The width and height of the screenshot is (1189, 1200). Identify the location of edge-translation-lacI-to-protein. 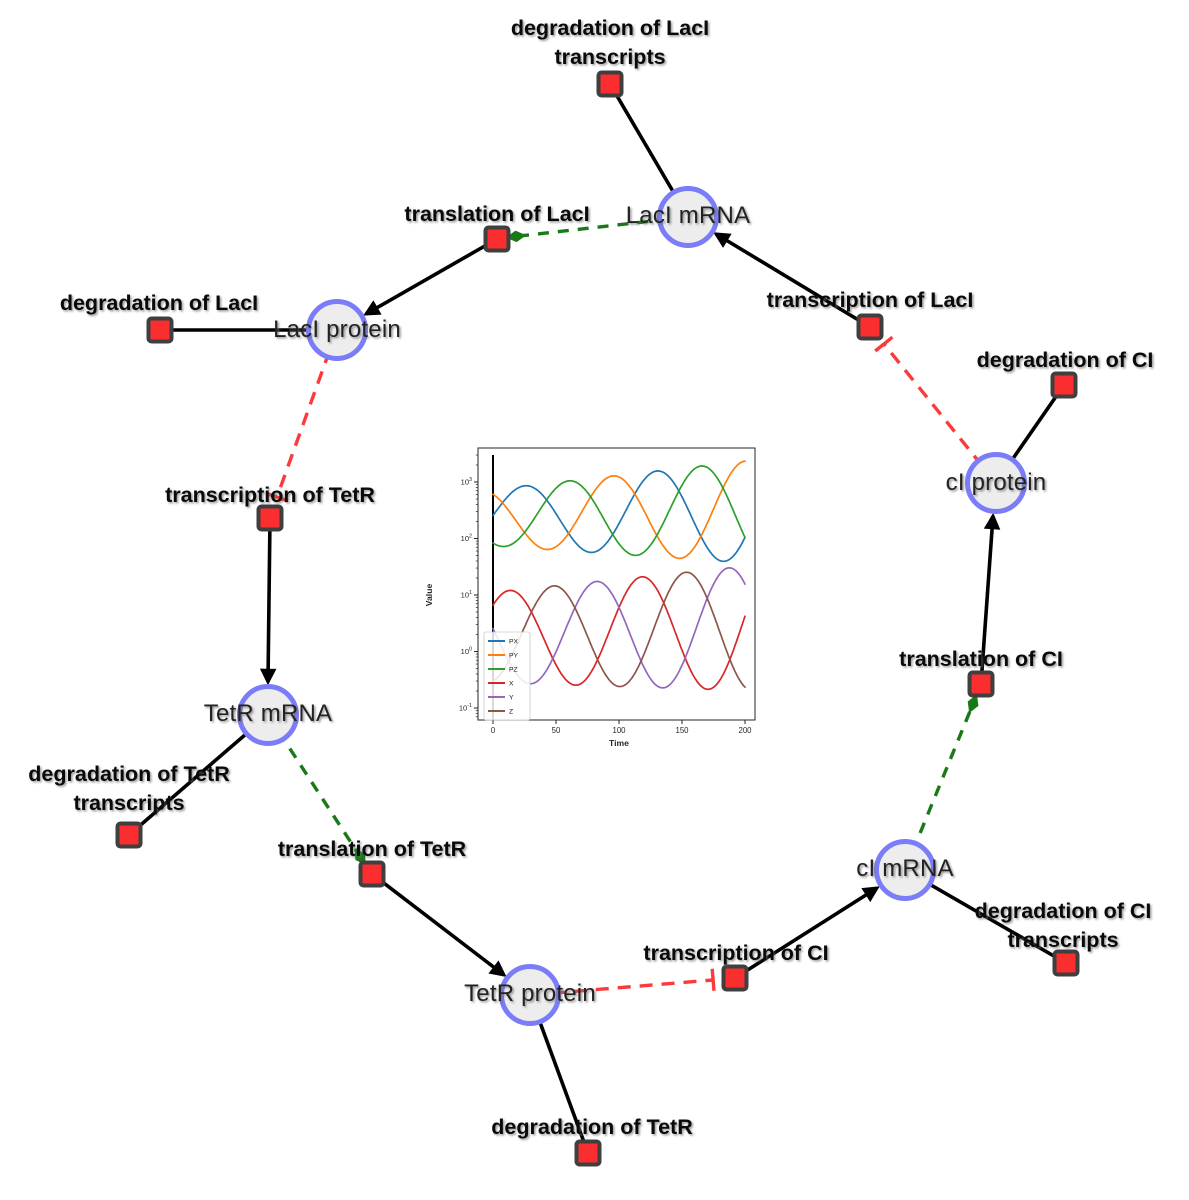
(430, 276).